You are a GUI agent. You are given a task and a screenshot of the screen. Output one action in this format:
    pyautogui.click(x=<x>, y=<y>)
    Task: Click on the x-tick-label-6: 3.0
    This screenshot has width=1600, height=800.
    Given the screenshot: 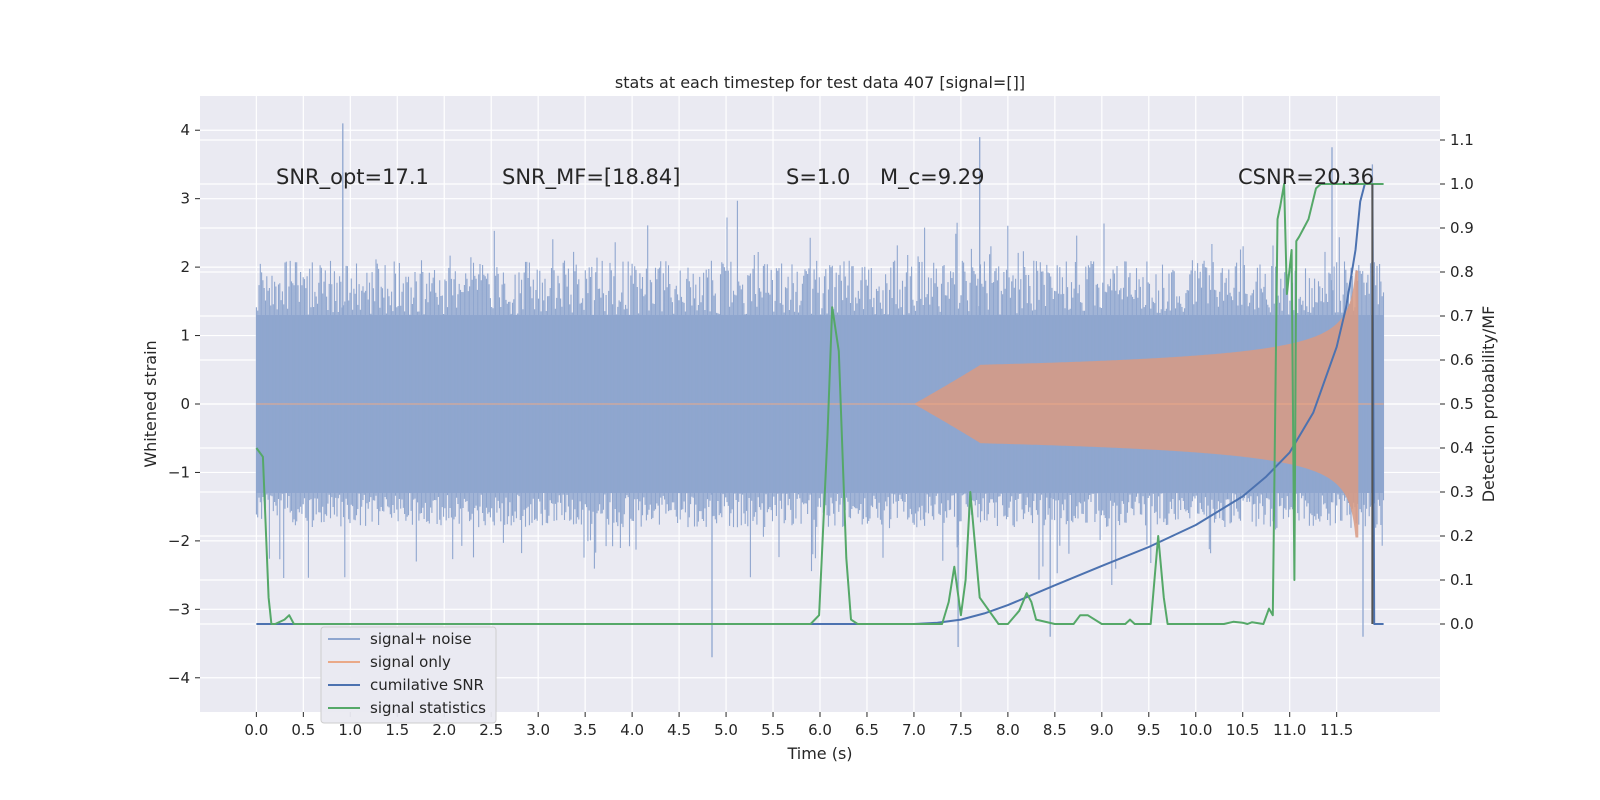 What is the action you would take?
    pyautogui.click(x=538, y=730)
    